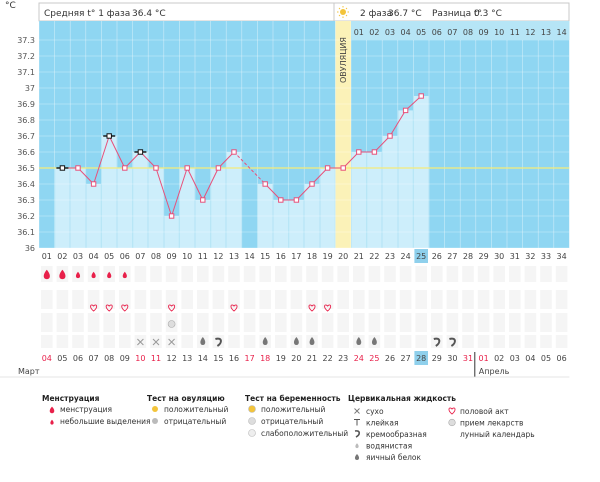  I want to click on x-tick-label: 21, so click(359, 256).